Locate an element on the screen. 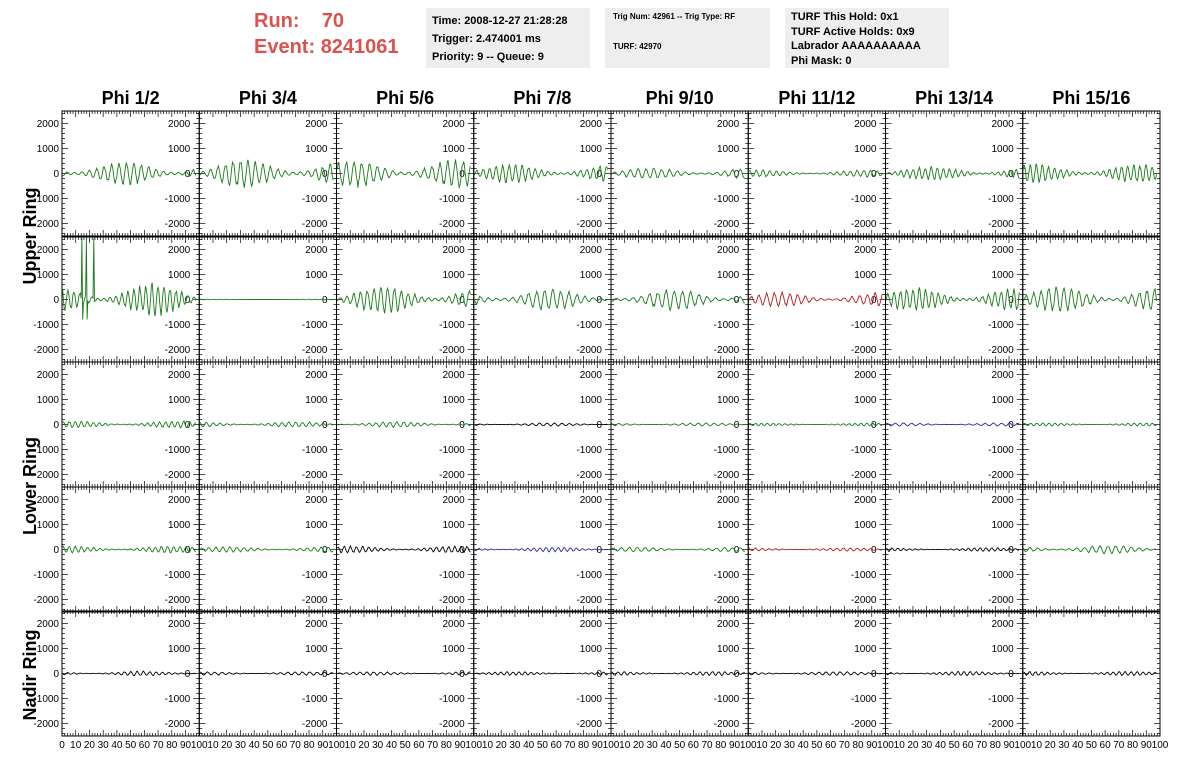 The width and height of the screenshot is (1196, 772). column-title: Phi 7/8 is located at coordinates (542, 98).